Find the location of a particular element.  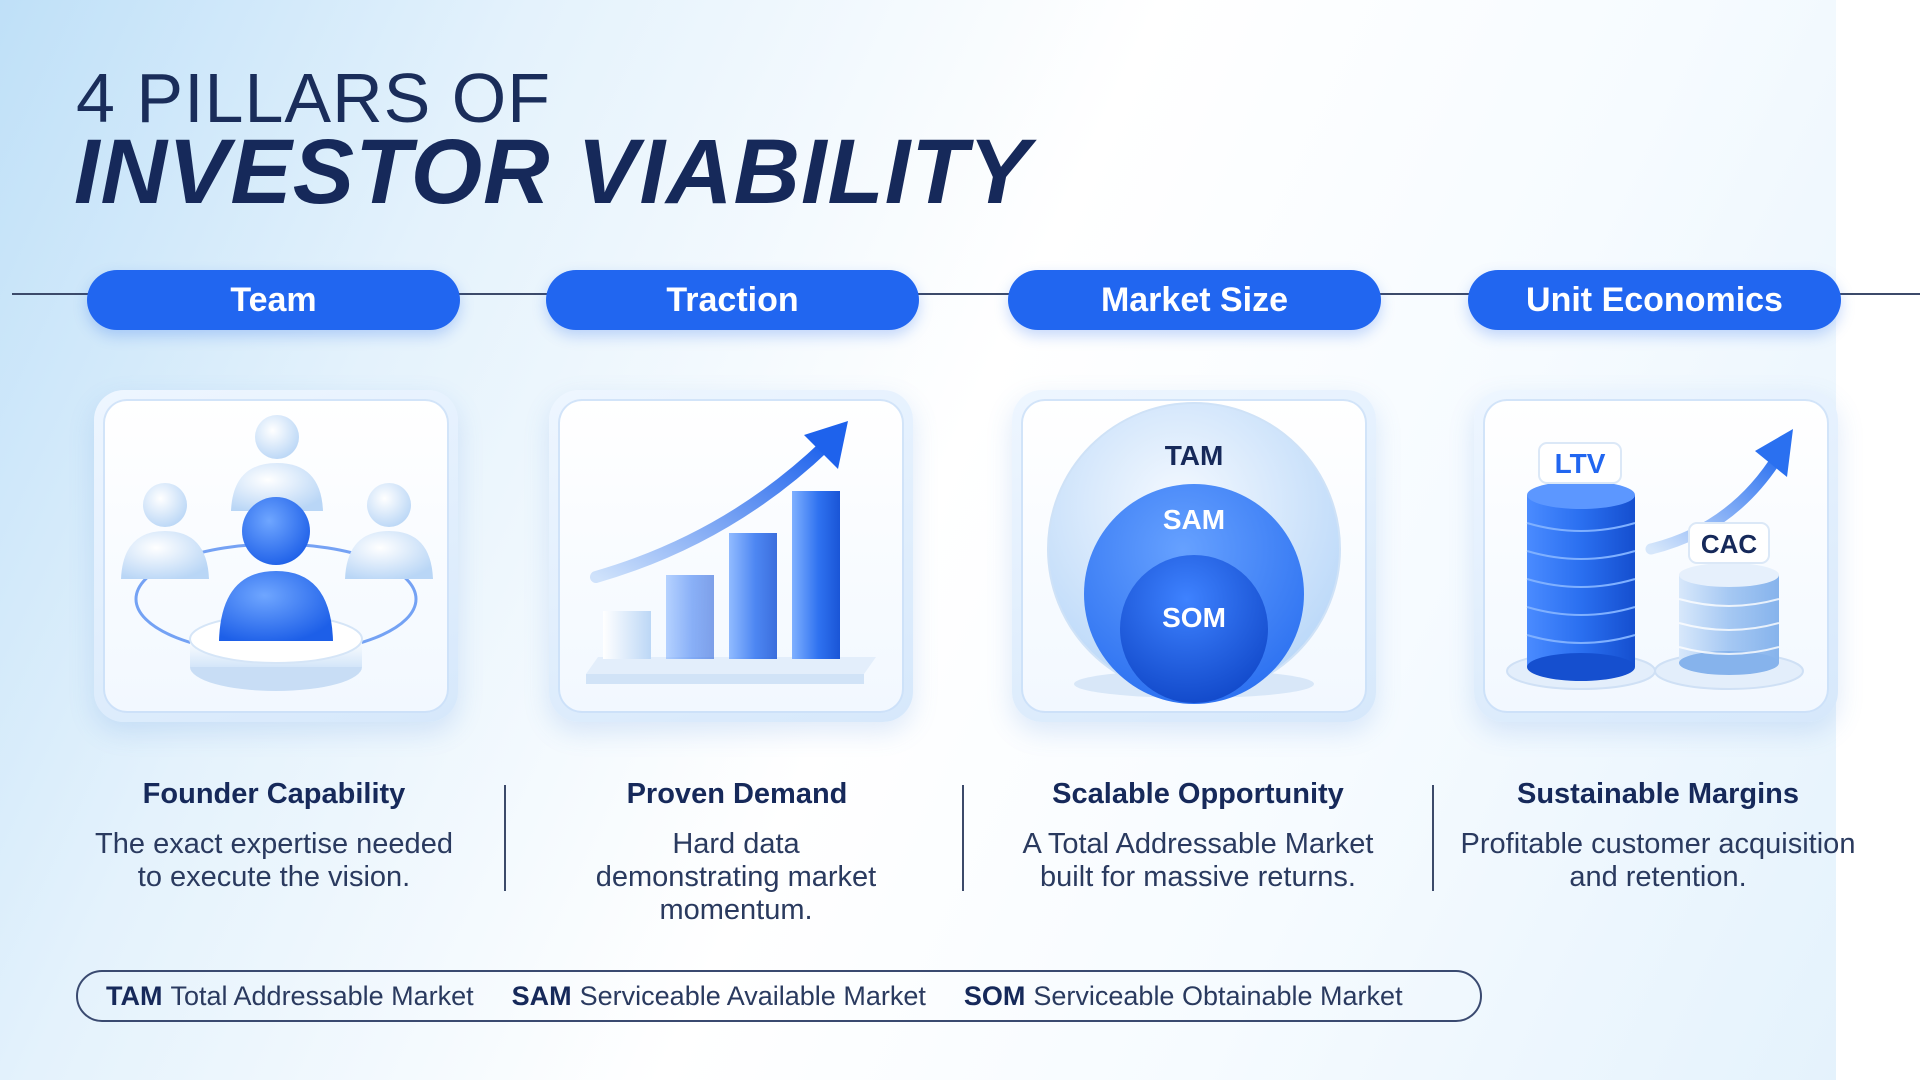

title-line-2: INVESTOR VIABILITY is located at coordinates (552, 172).